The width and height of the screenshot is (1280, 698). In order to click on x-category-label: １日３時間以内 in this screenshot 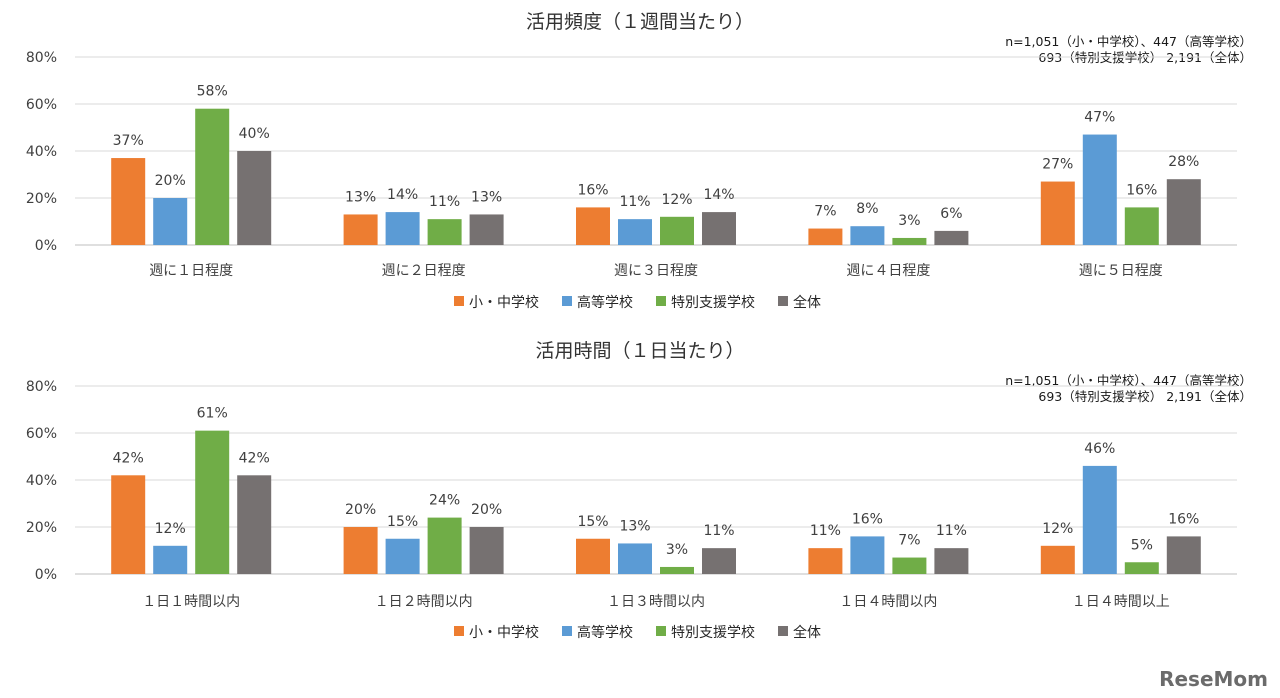, I will do `click(656, 602)`.